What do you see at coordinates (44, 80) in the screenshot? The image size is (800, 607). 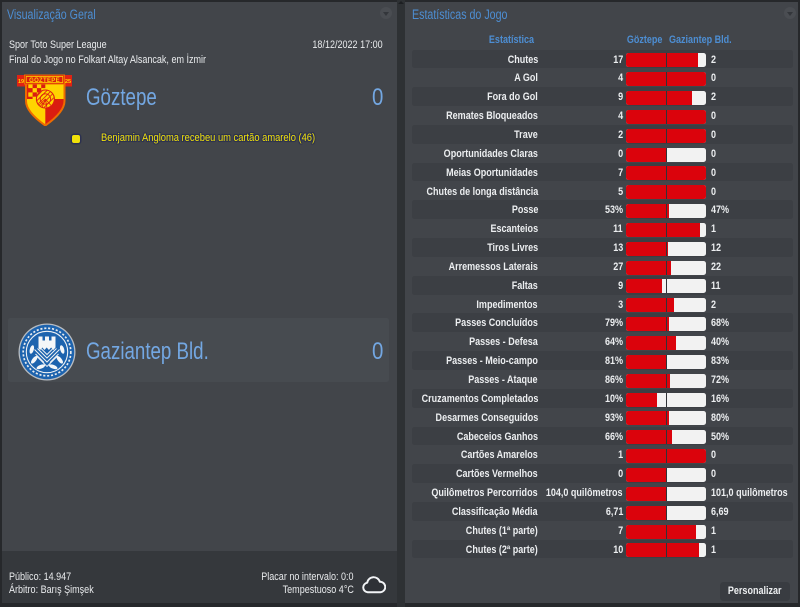 I see `svg-text: GÖZTEPE` at bounding box center [44, 80].